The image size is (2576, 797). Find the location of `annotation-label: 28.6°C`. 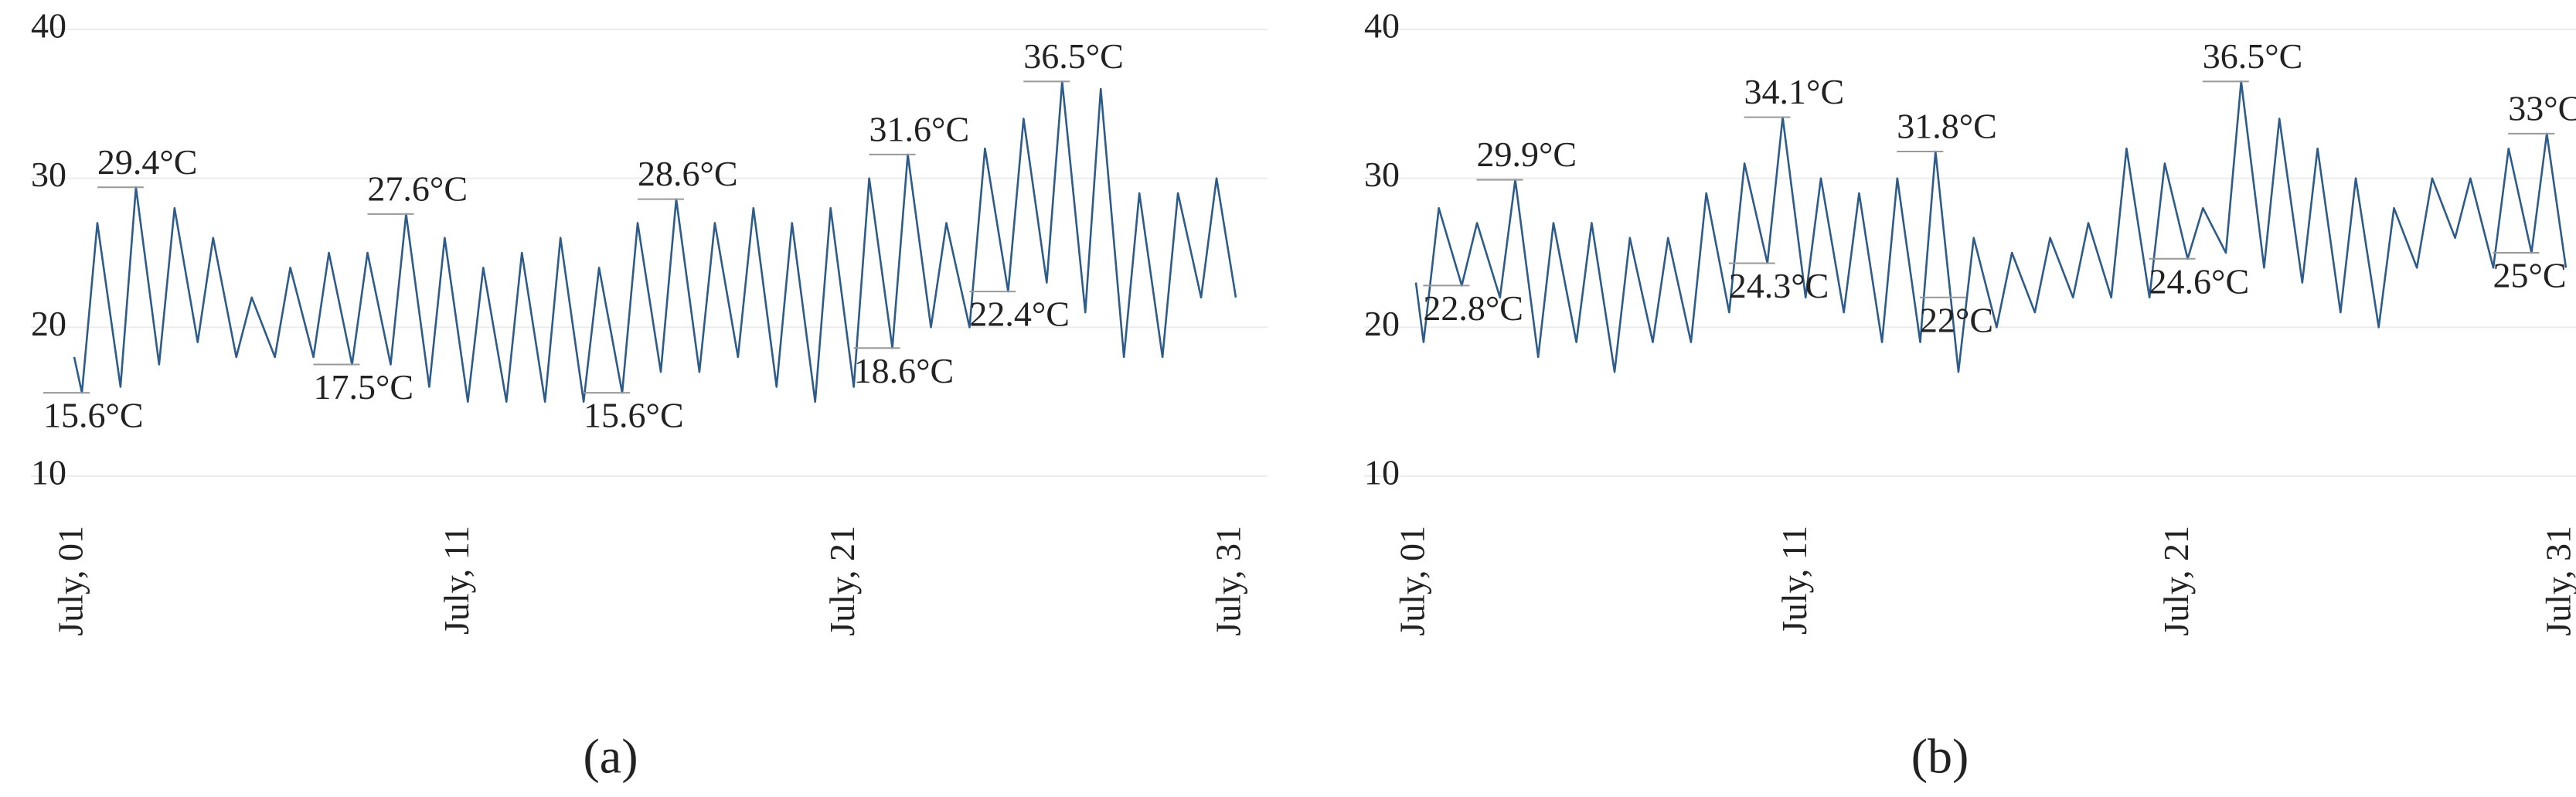

annotation-label: 28.6°C is located at coordinates (688, 174).